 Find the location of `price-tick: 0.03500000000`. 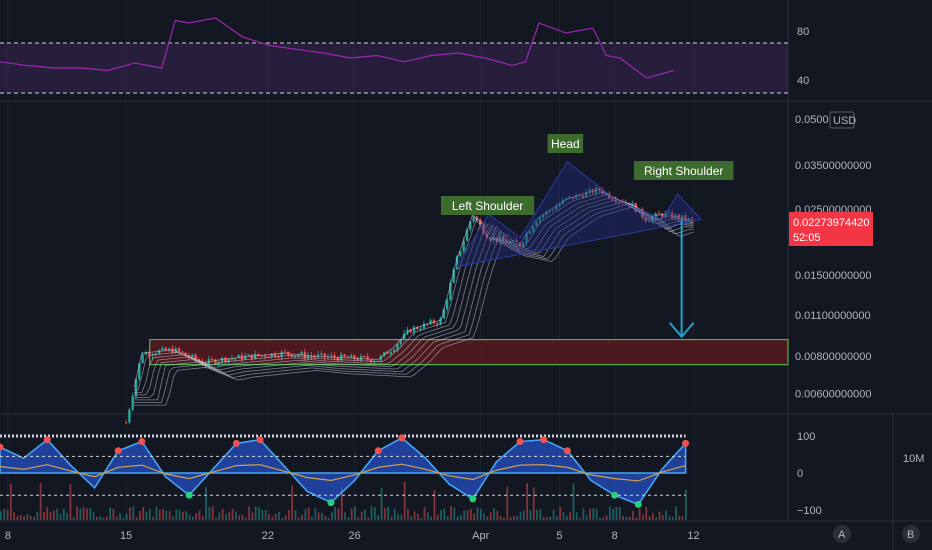

price-tick: 0.03500000000 is located at coordinates (833, 166).